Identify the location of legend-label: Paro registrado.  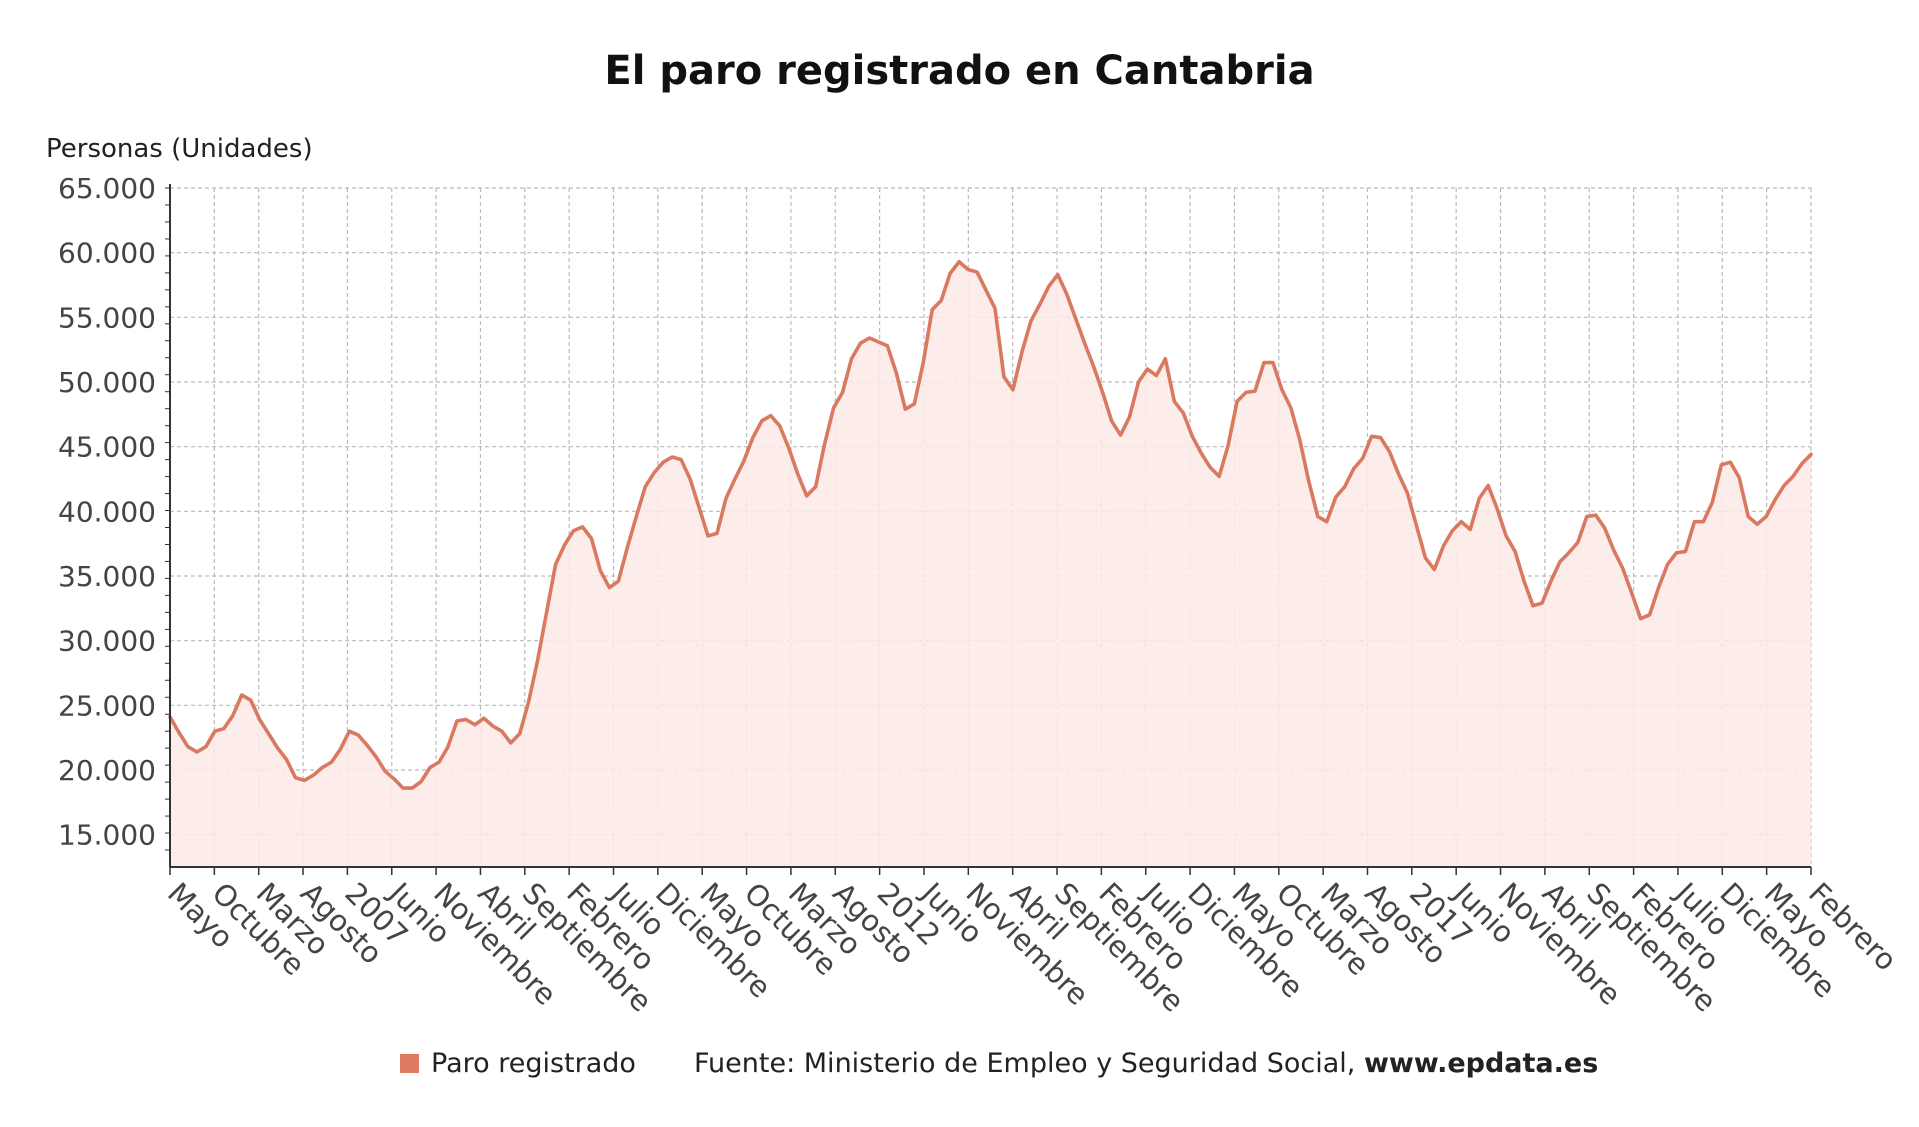
(533, 1063).